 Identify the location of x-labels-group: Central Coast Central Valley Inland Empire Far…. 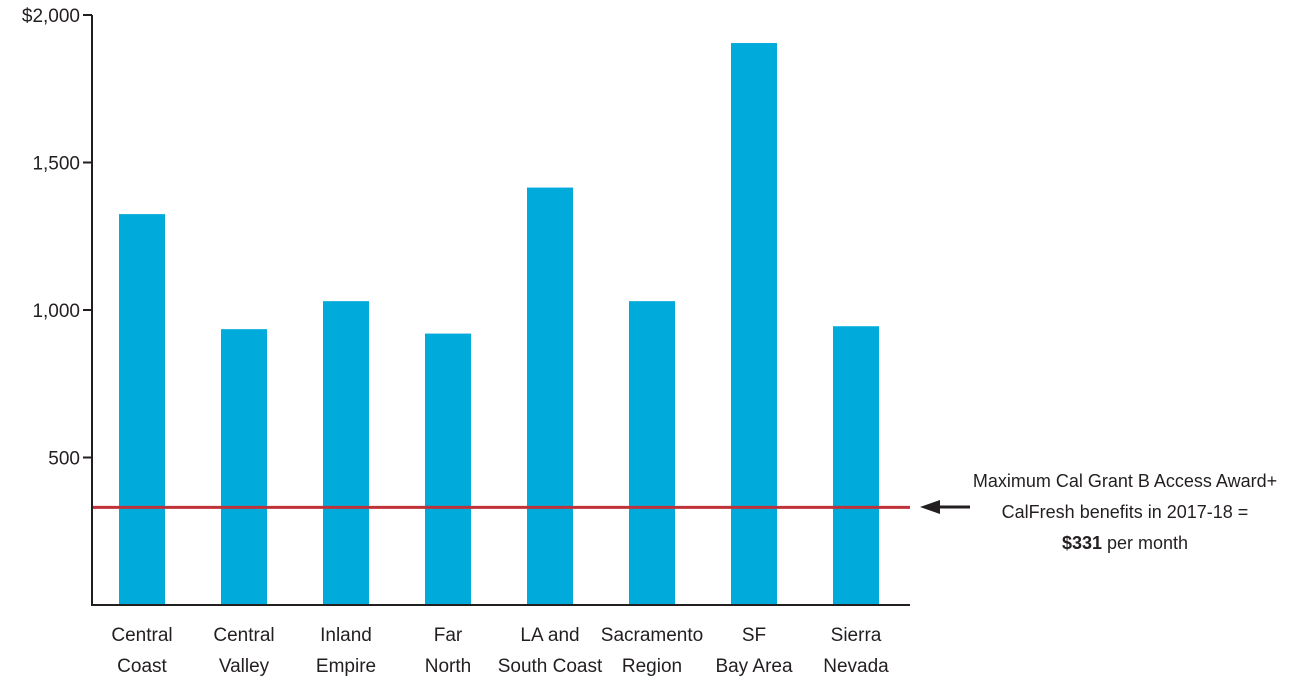
(500, 651).